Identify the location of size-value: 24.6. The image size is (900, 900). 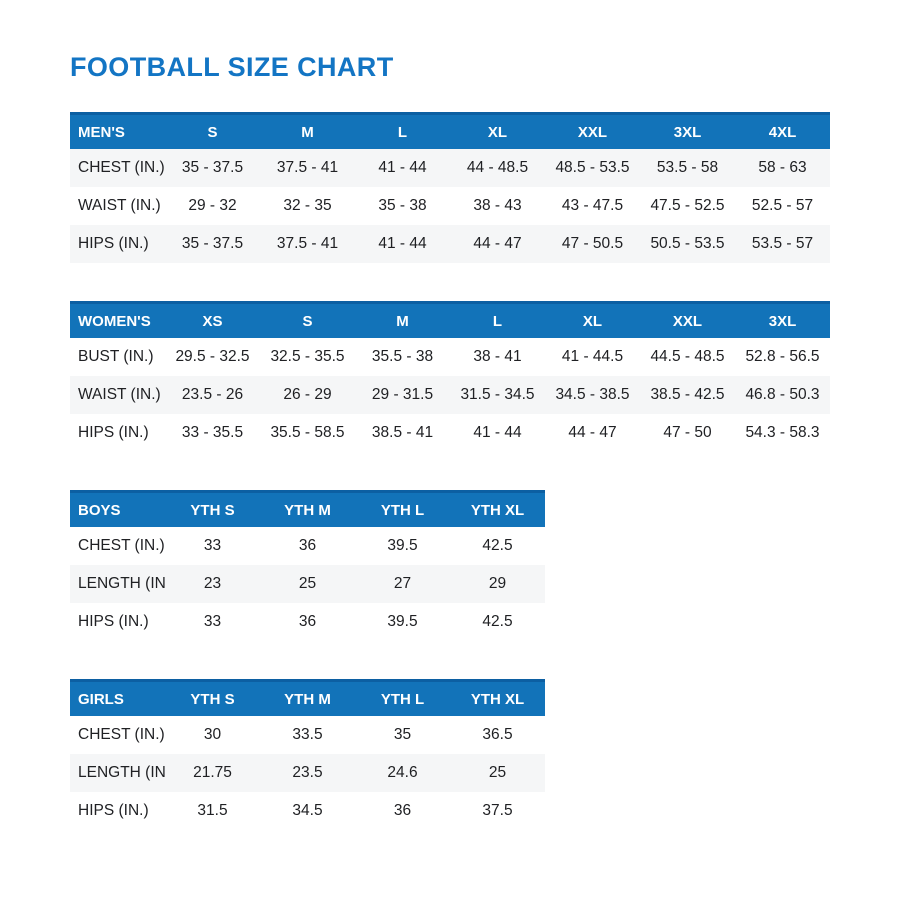
(402, 772).